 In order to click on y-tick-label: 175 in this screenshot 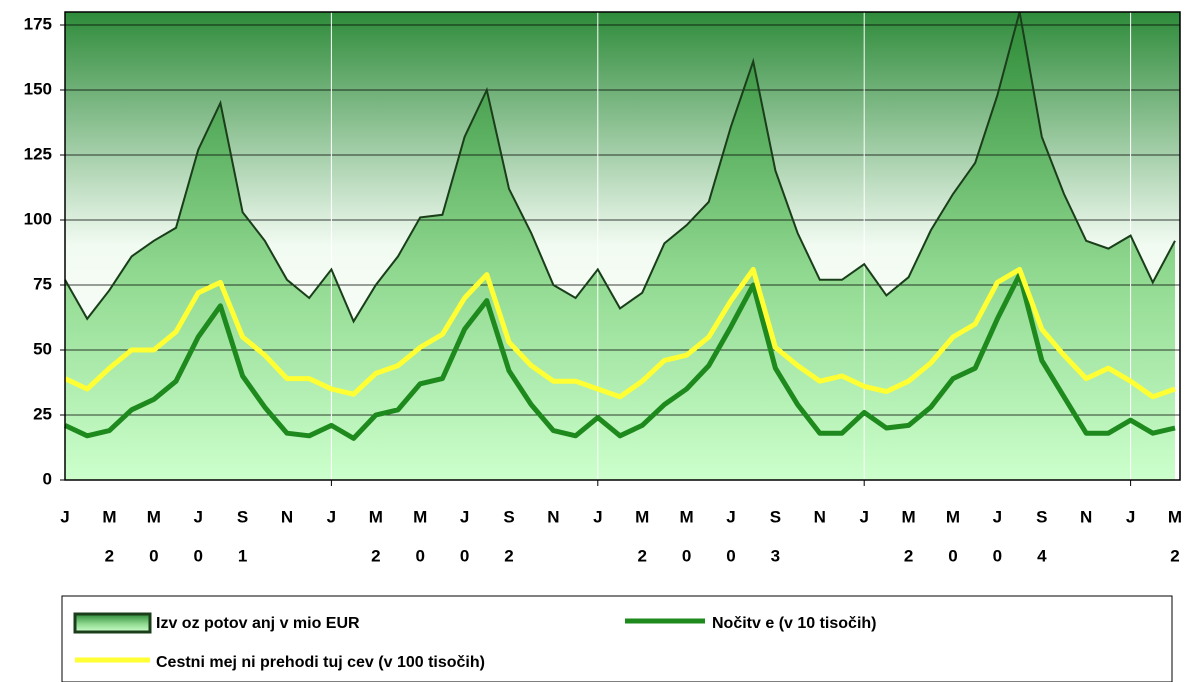, I will do `click(38, 23)`.